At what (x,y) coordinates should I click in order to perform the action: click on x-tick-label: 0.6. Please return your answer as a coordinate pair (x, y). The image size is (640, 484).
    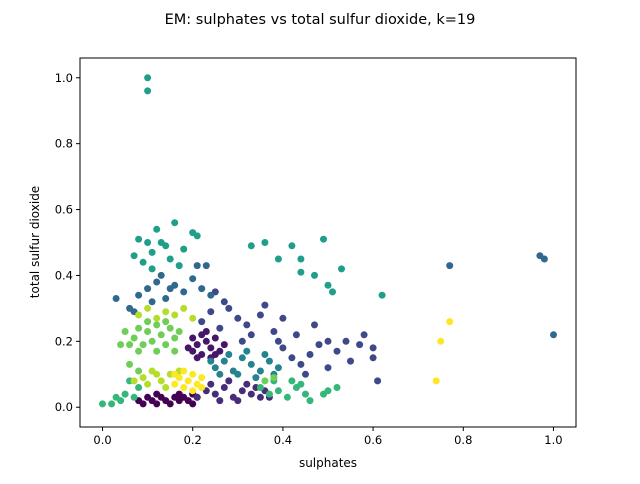
    Looking at the image, I should click on (373, 440).